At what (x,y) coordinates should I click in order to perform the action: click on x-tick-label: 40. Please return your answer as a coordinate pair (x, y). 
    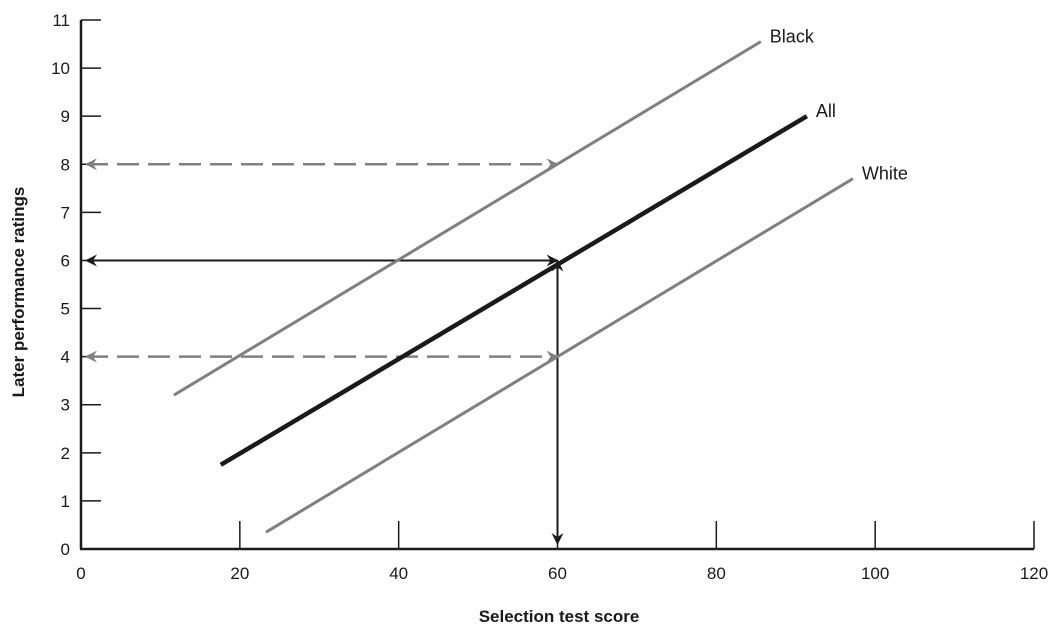
    Looking at the image, I should click on (398, 573).